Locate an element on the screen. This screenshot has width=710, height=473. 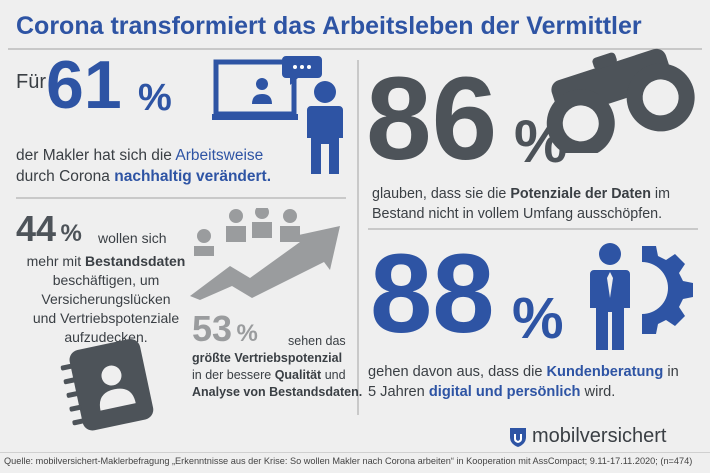
stat-88-text-c: in is located at coordinates (671, 372).